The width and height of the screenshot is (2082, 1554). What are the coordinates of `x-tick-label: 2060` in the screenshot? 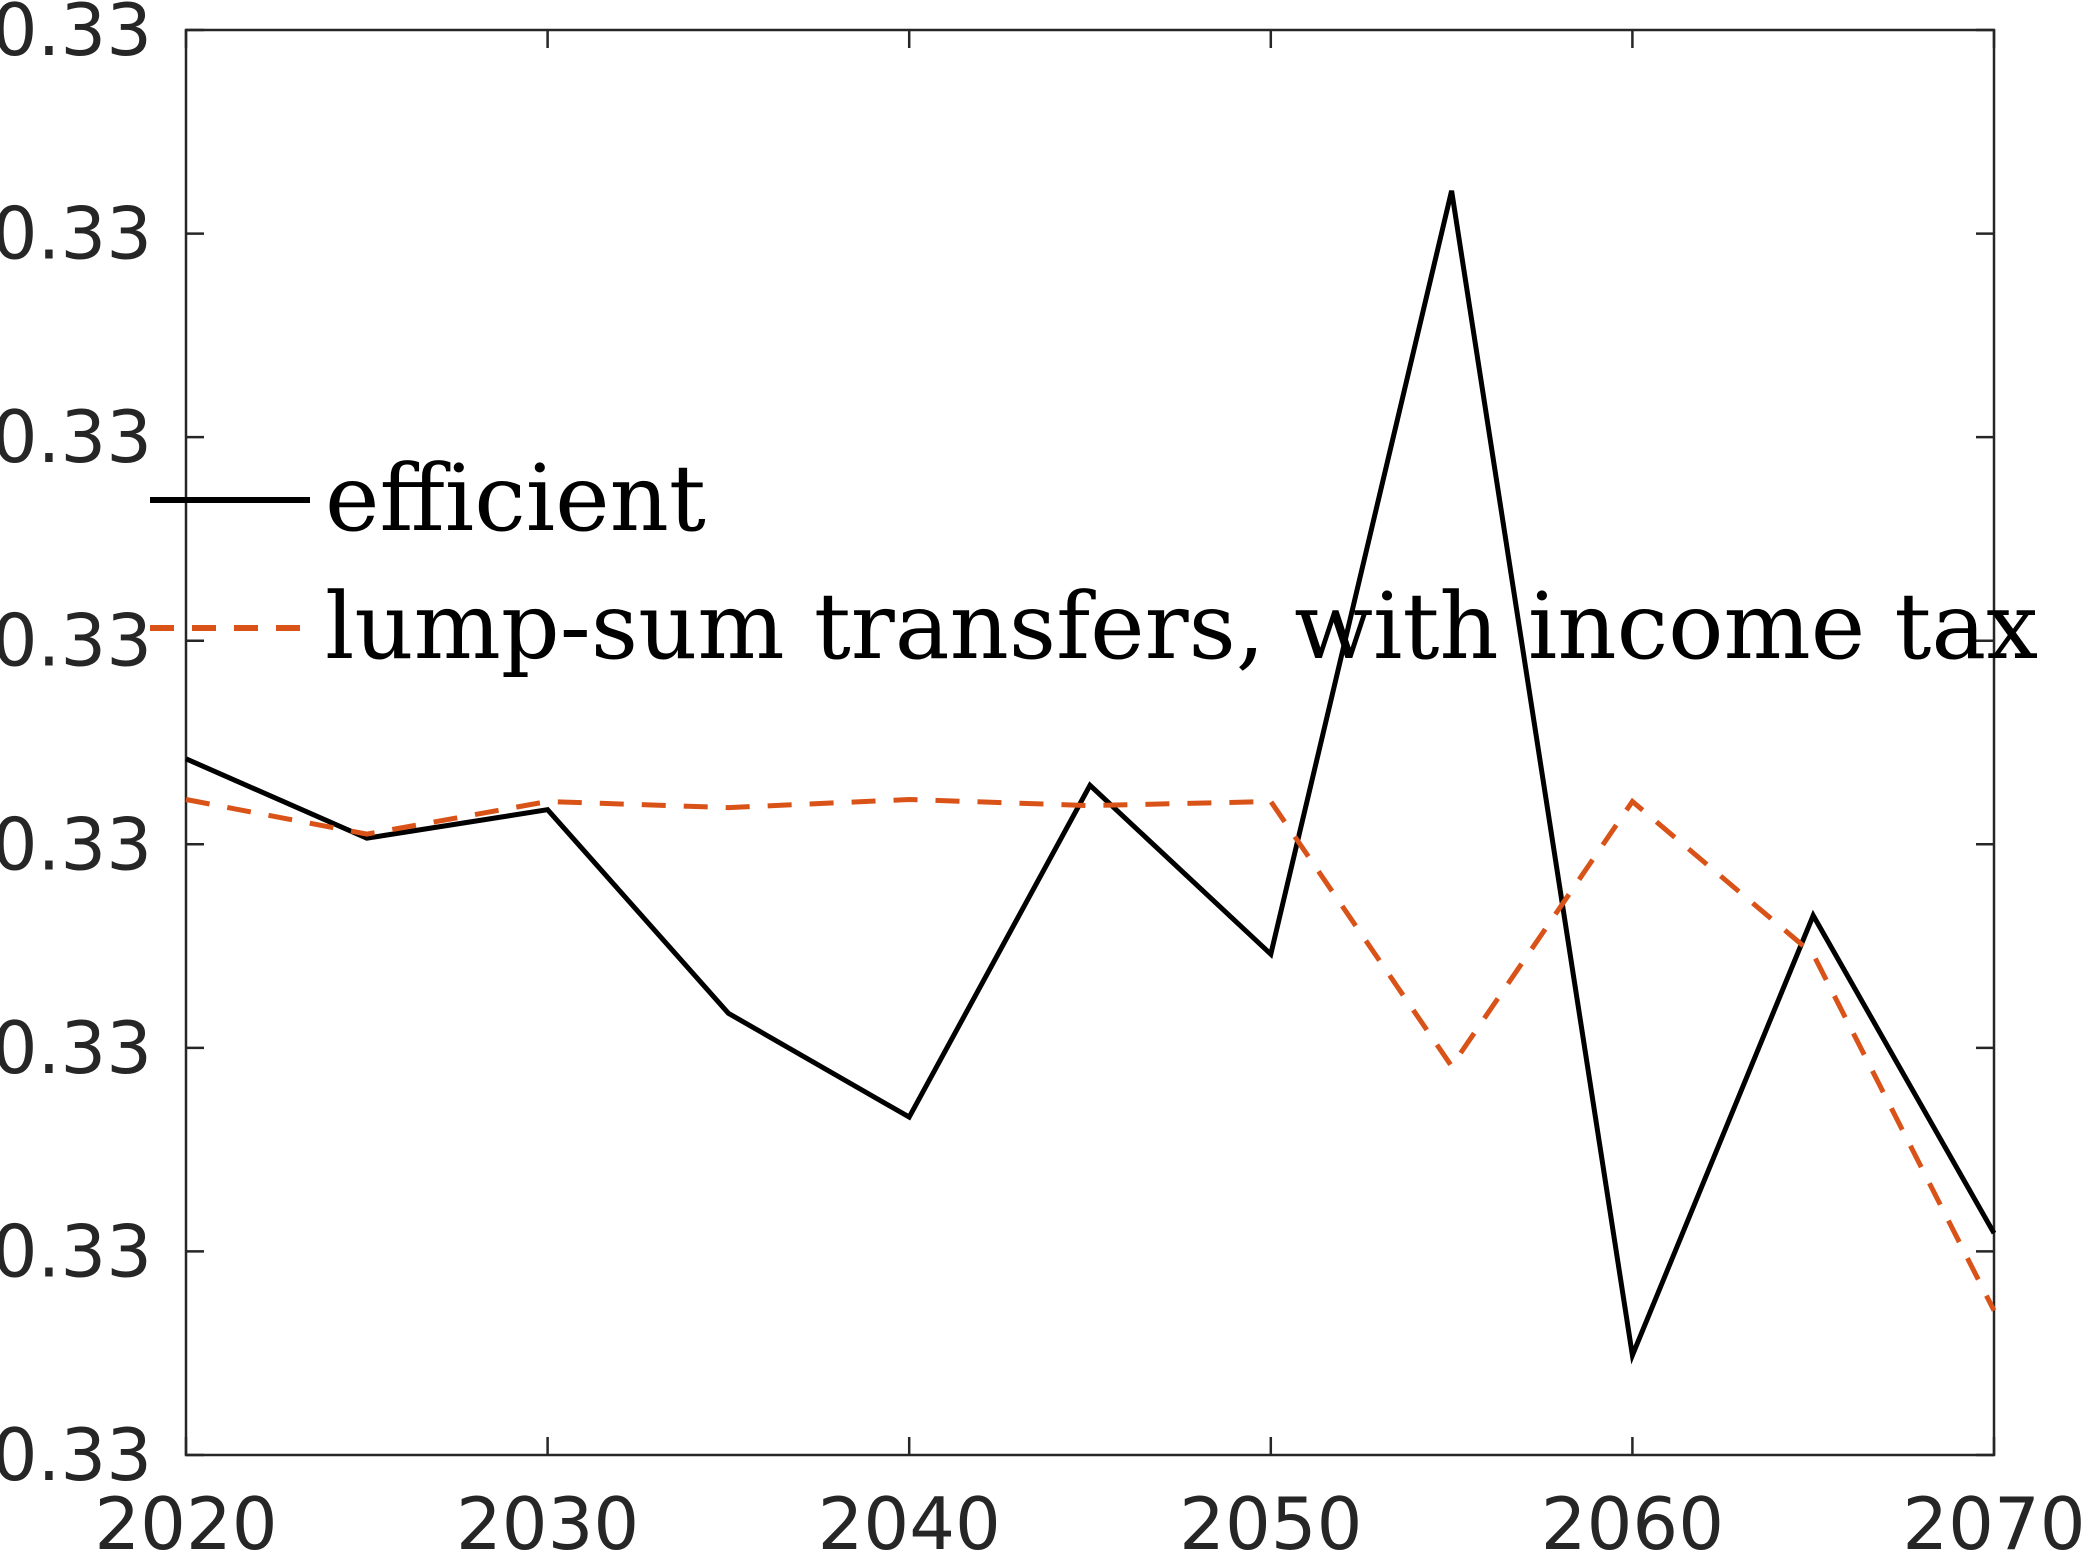 It's located at (1632, 1518).